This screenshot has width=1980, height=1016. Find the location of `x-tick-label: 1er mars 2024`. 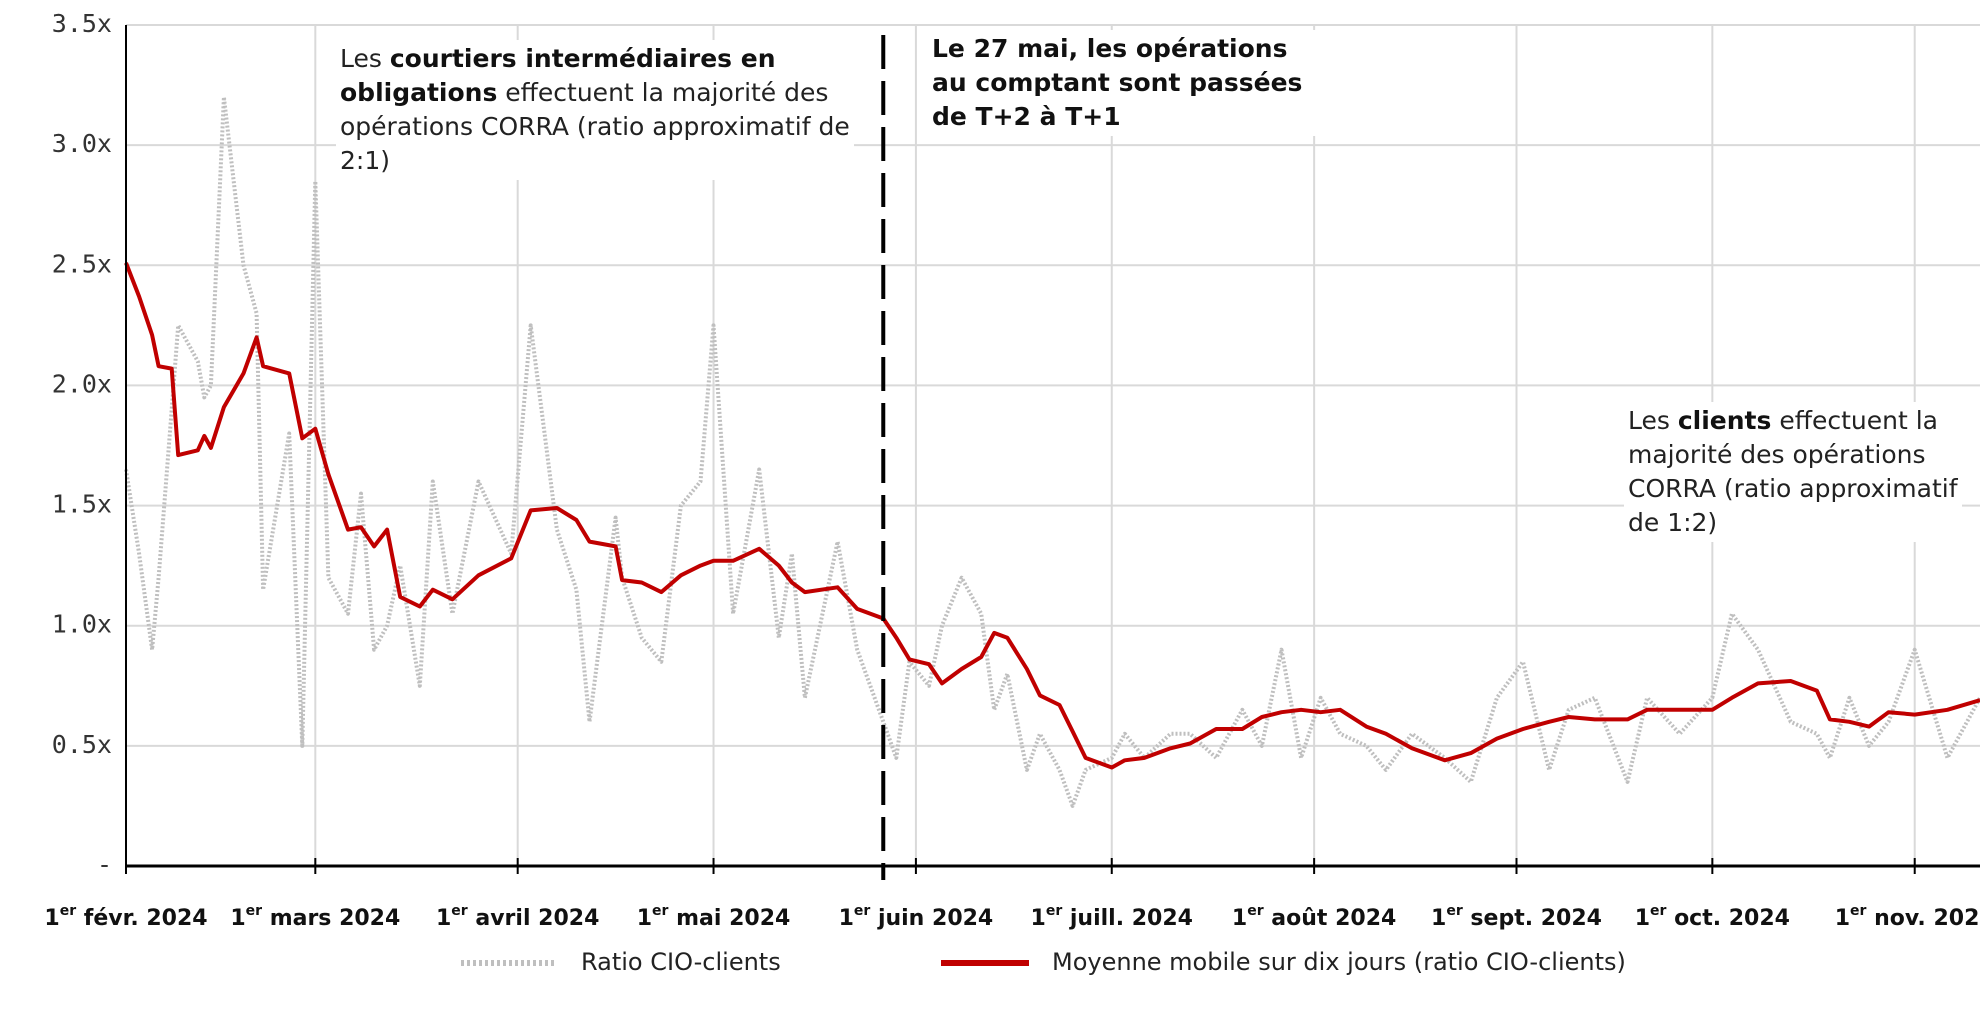

x-tick-label: 1er mars 2024 is located at coordinates (315, 917).